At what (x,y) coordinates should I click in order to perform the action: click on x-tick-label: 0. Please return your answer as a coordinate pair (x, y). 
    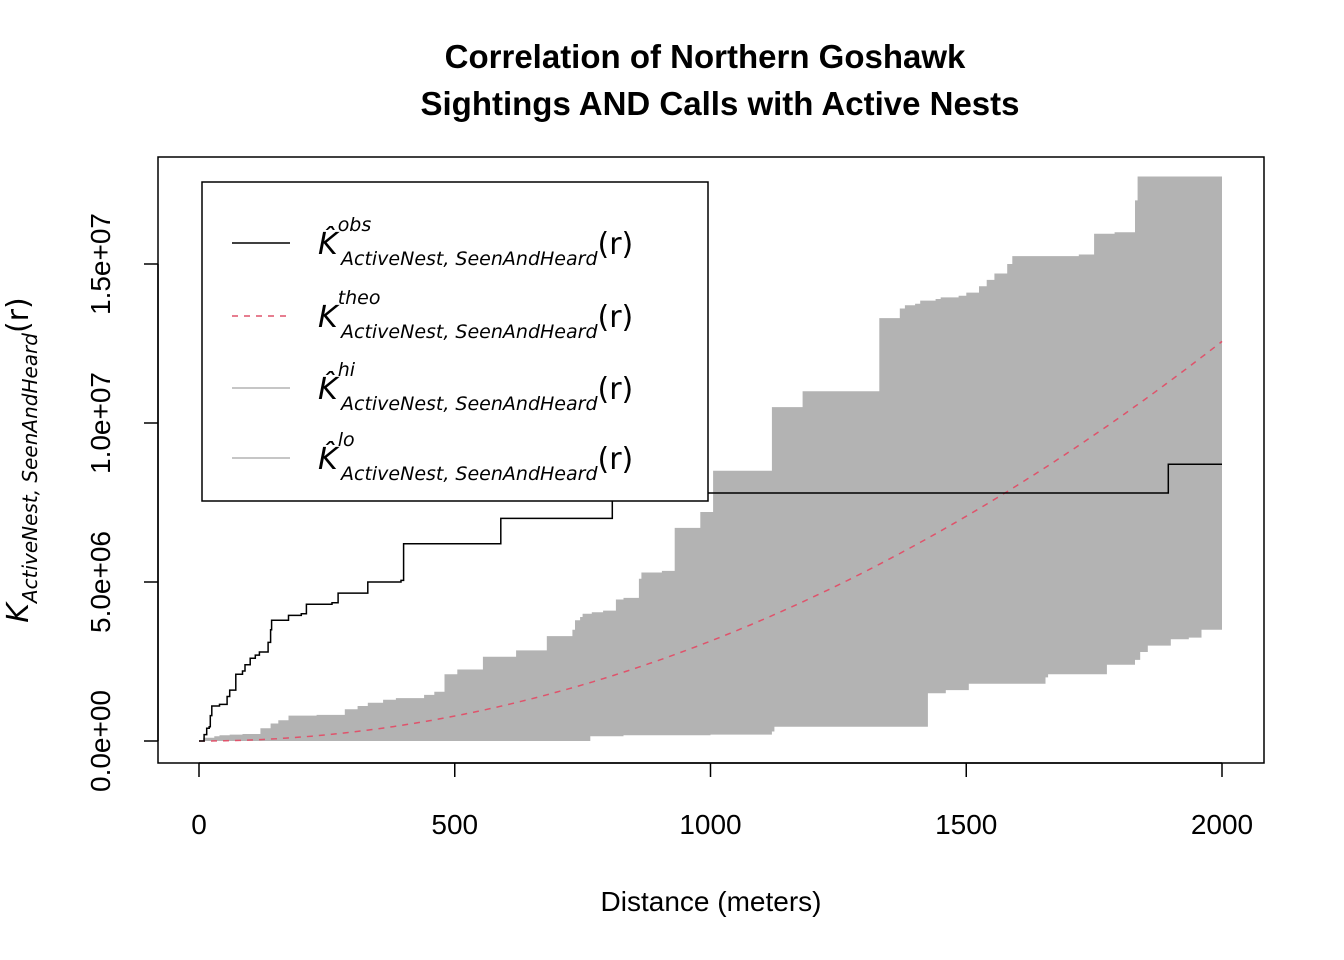
    Looking at the image, I should click on (199, 824).